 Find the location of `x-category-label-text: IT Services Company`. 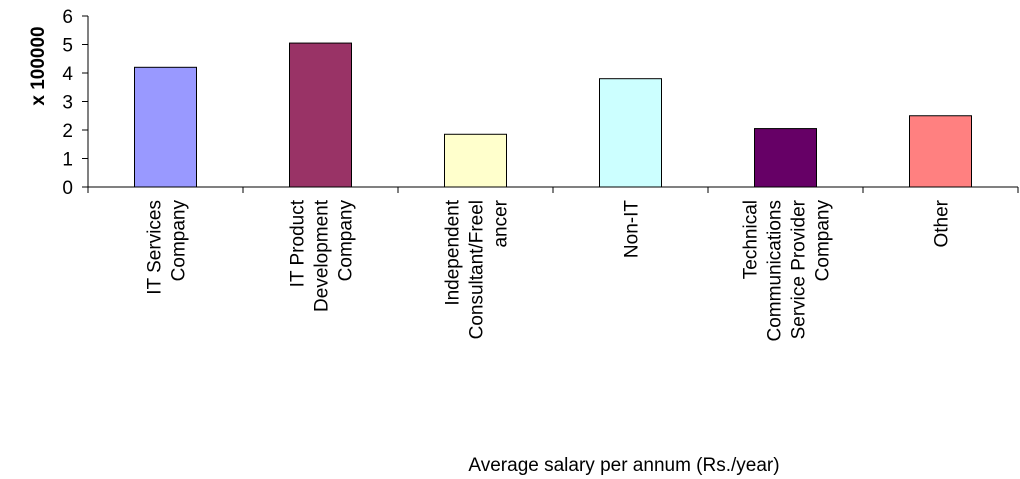

x-category-label-text: IT Services Company is located at coordinates (167, 247).